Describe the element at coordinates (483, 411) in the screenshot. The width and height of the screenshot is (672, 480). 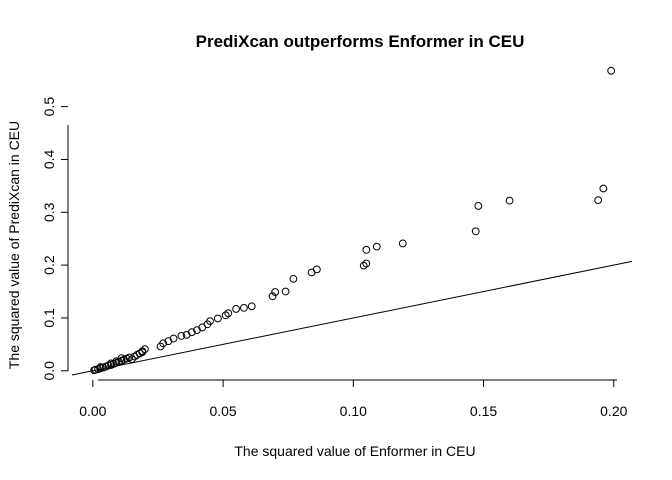
I see `x-tick-label: 0.15` at that location.